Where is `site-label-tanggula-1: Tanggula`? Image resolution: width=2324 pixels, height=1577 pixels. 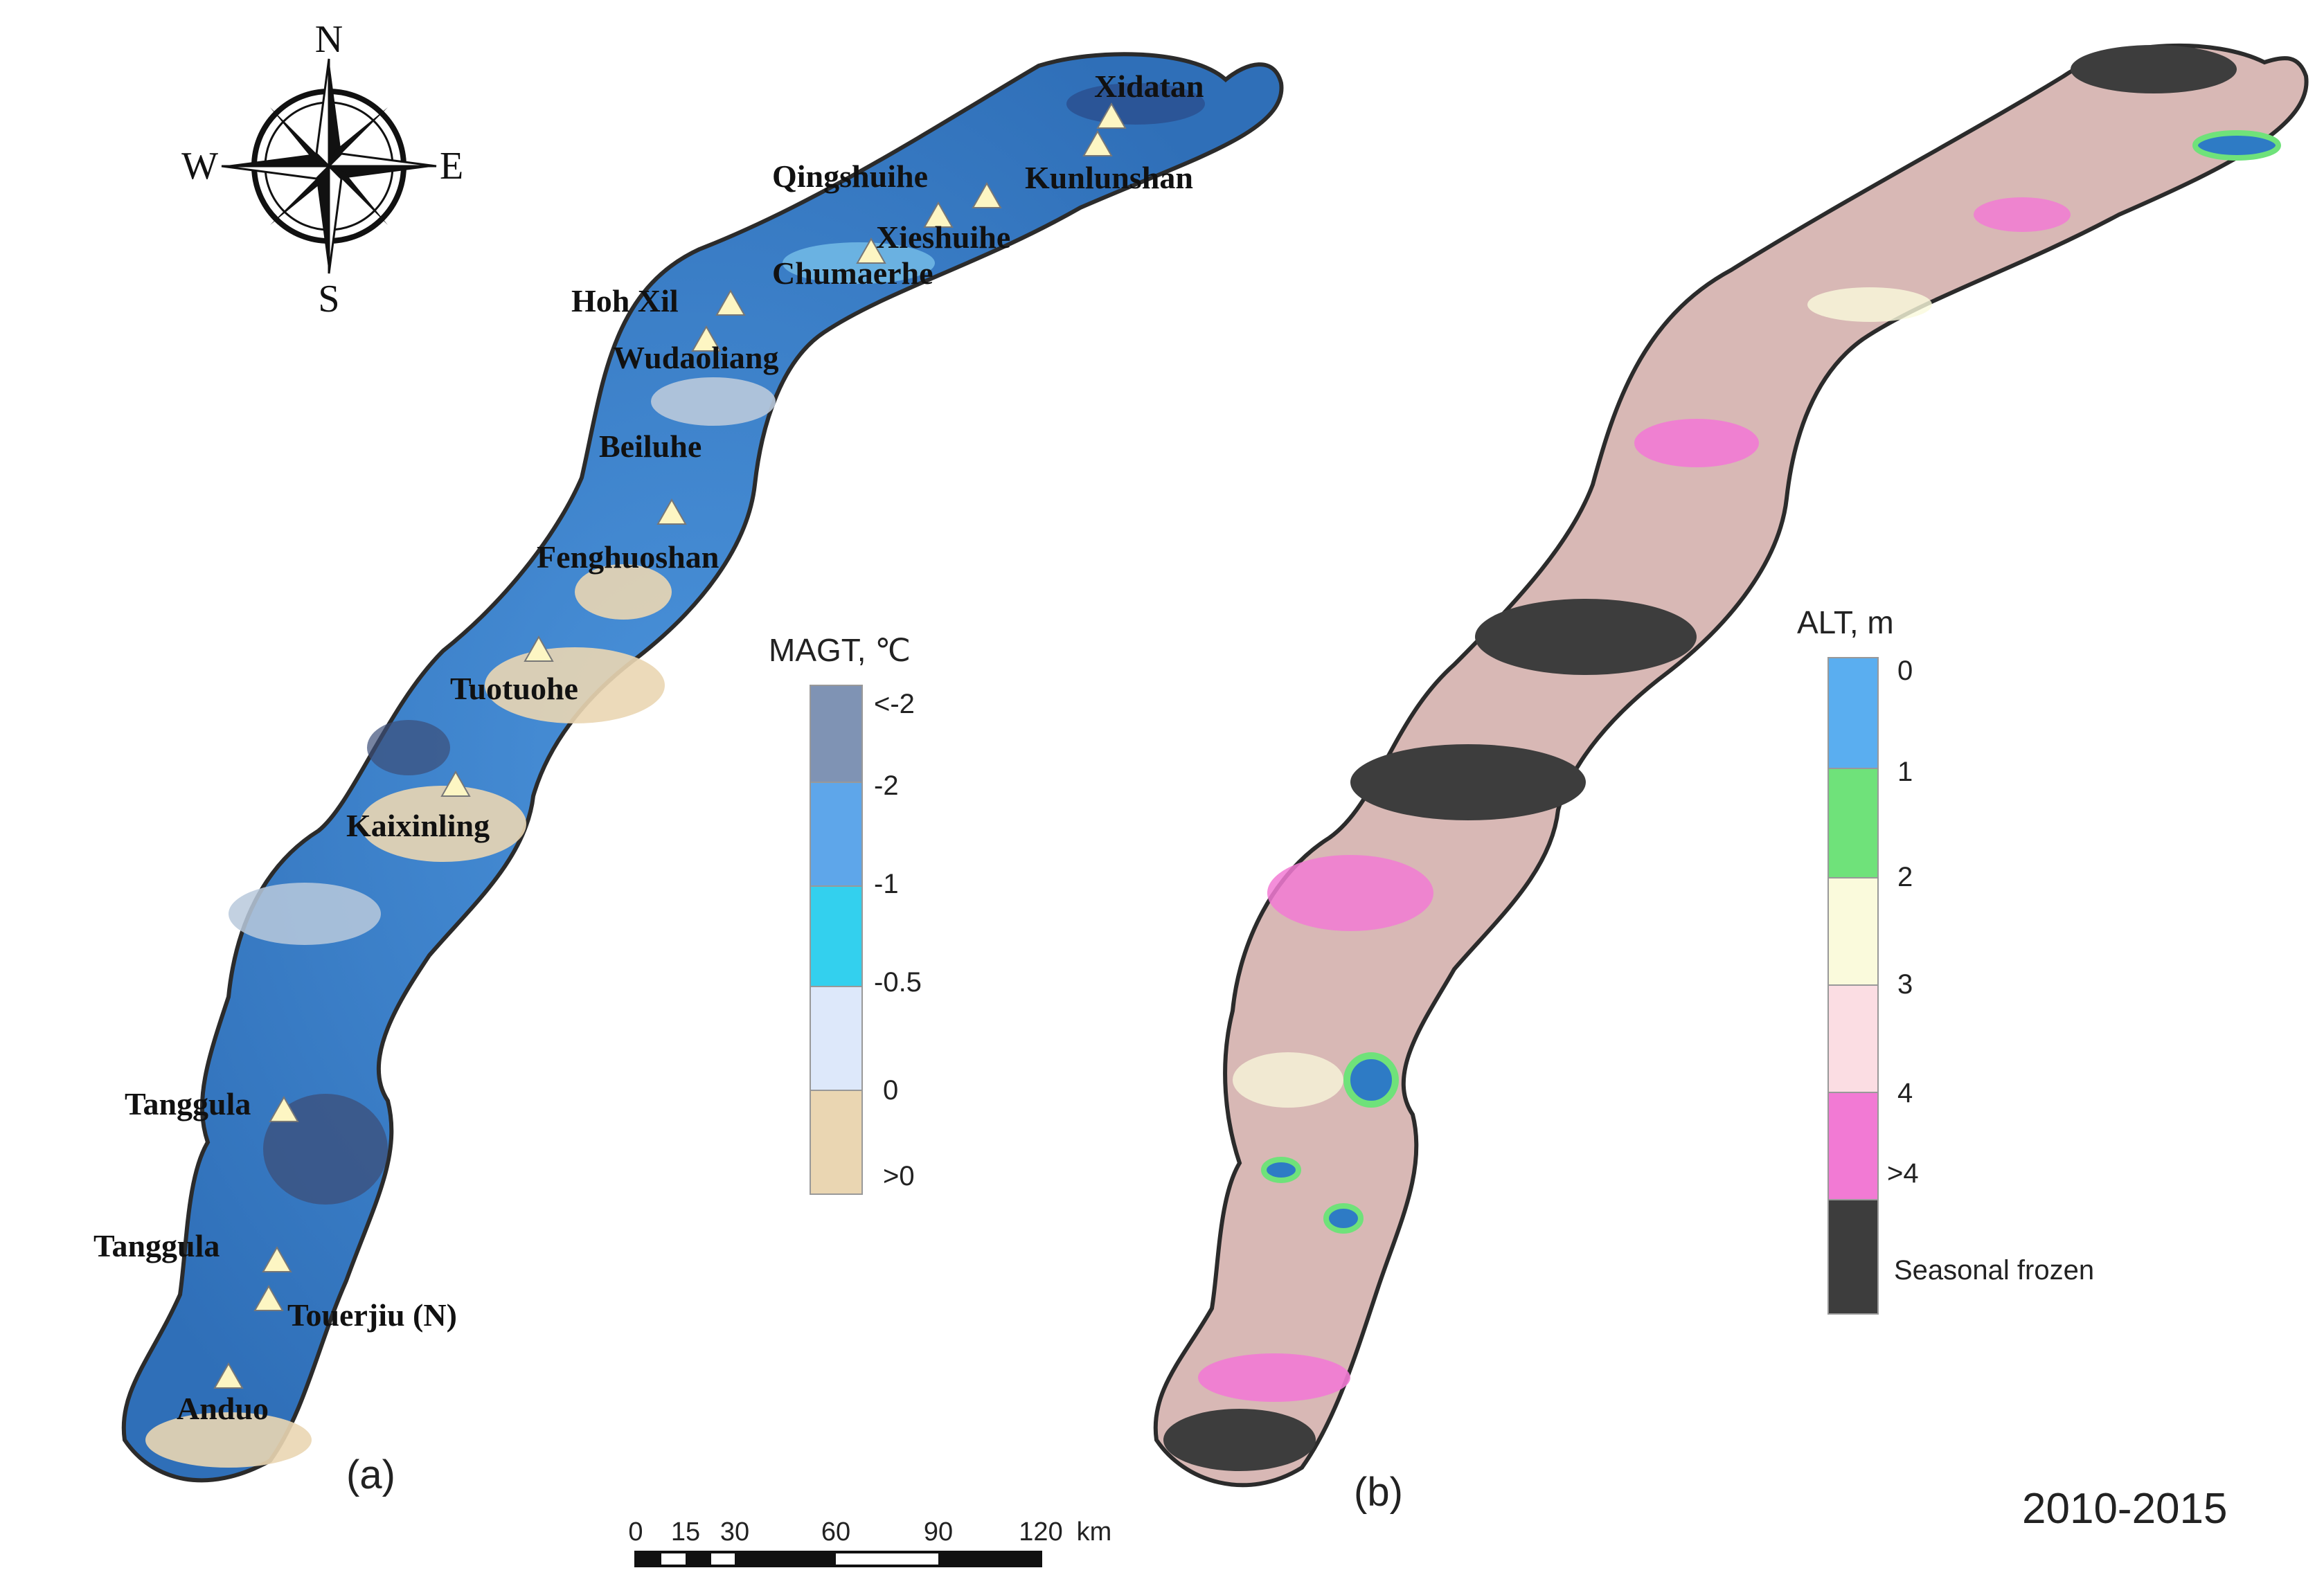 site-label-tanggula-1: Tanggula is located at coordinates (188, 1103).